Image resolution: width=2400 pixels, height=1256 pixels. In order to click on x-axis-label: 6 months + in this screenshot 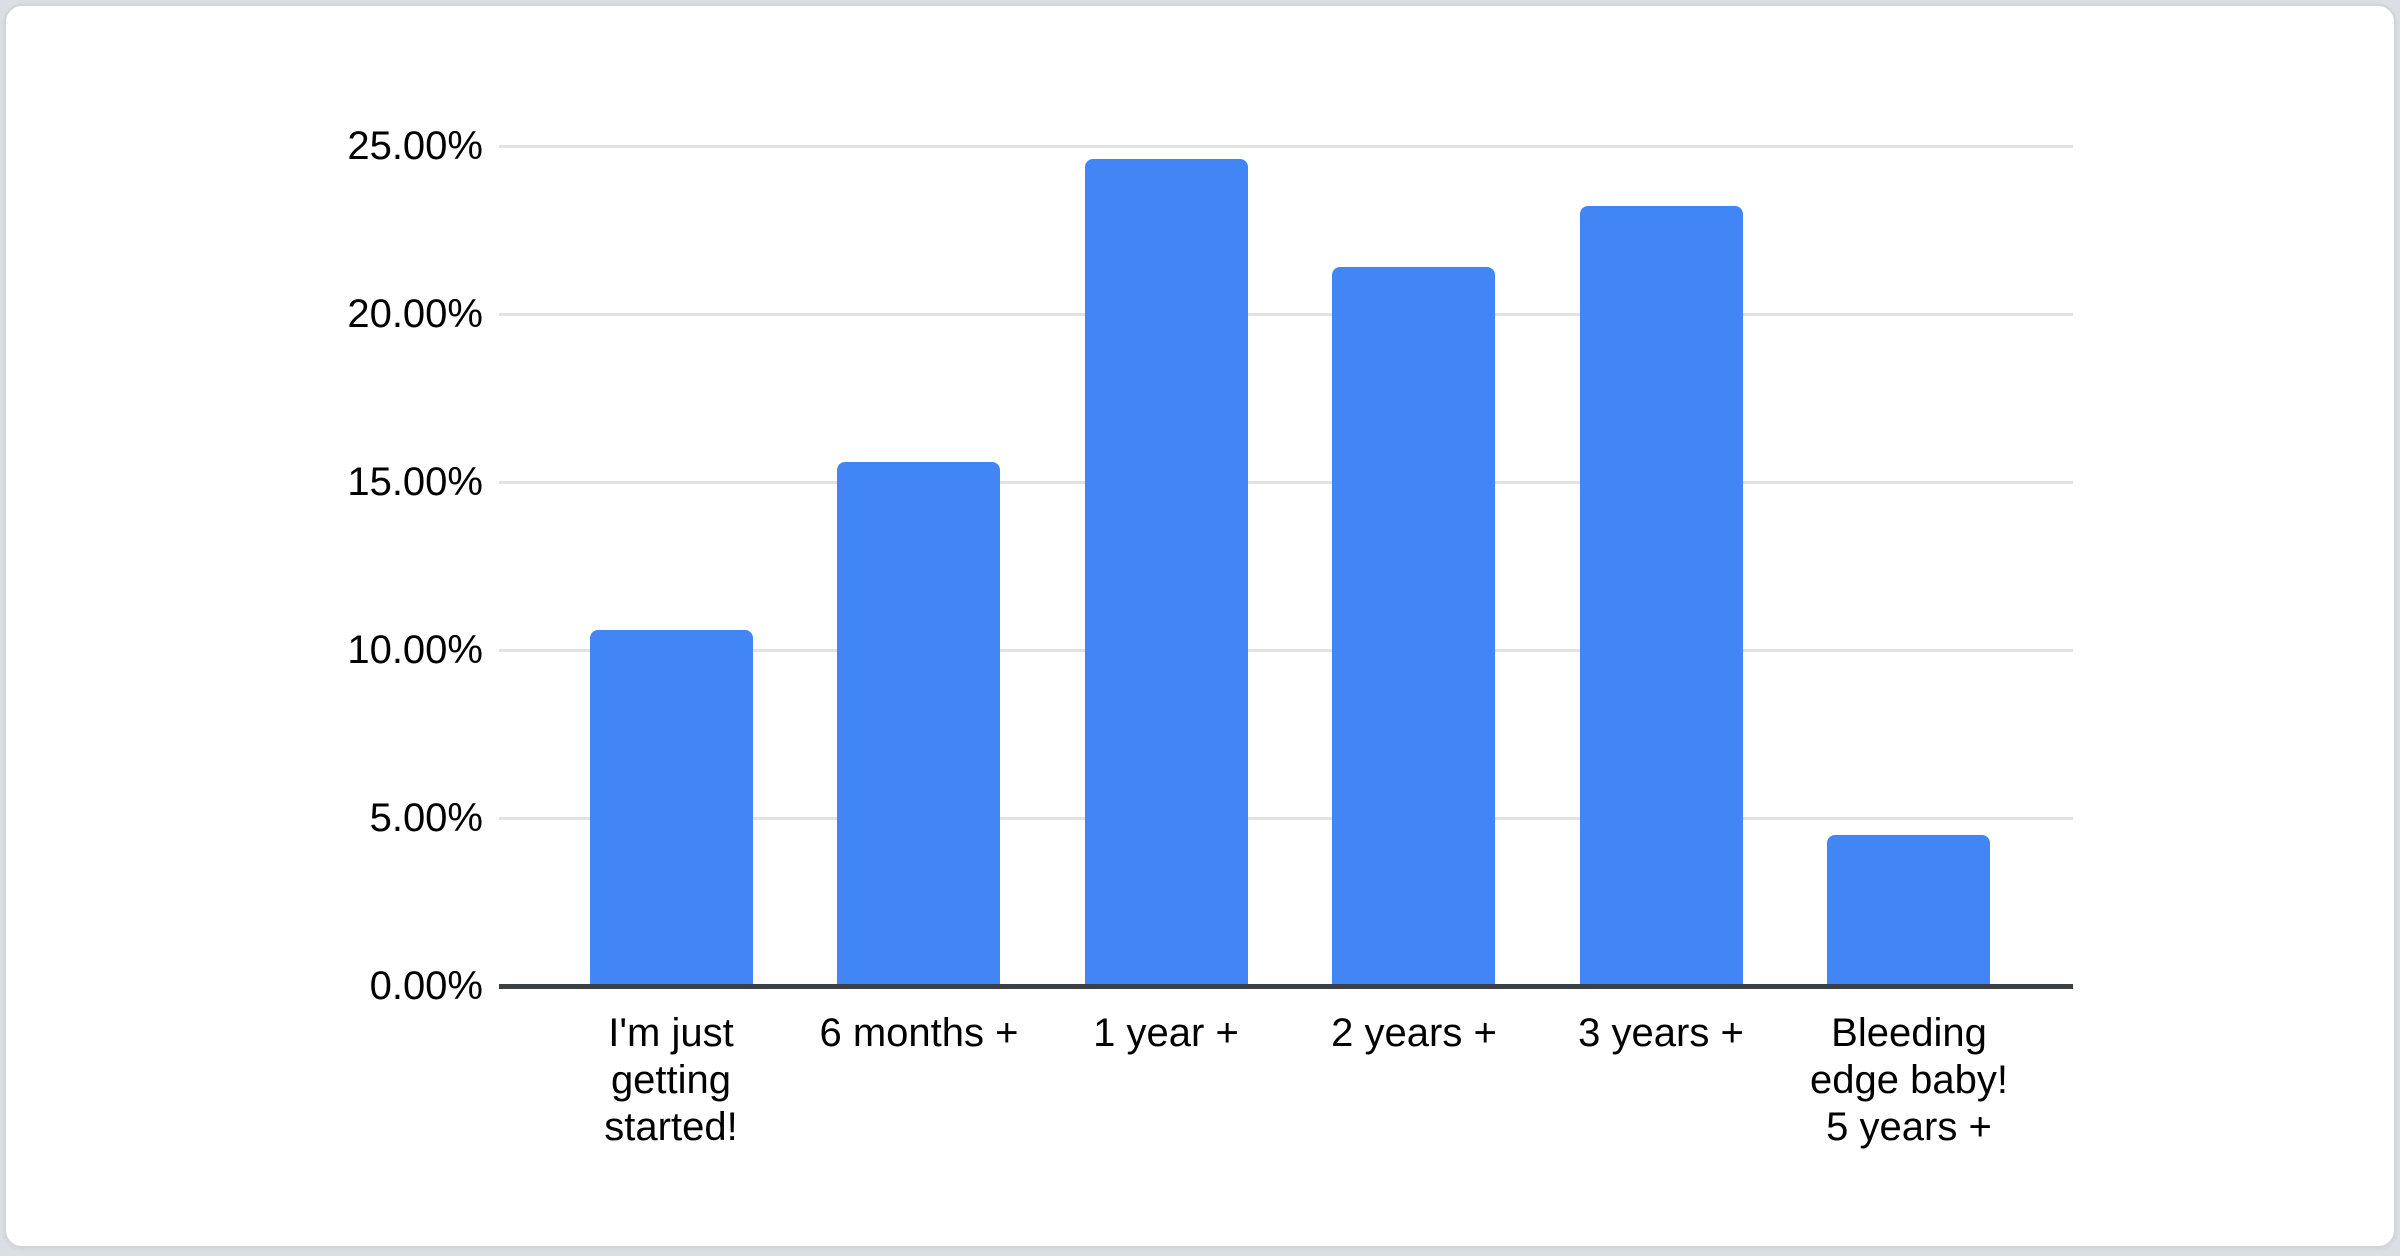, I will do `click(919, 1033)`.